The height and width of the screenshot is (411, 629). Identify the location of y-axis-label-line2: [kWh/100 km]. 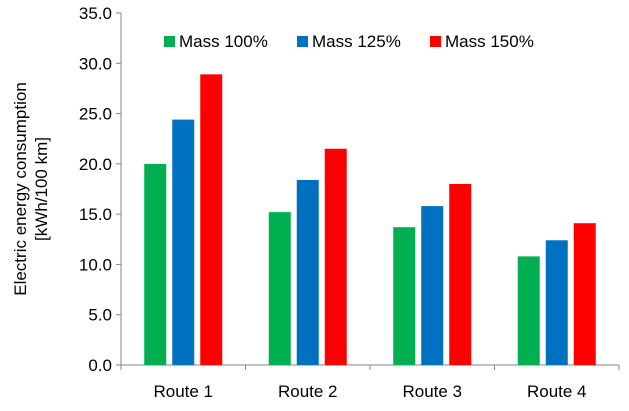
(41, 189).